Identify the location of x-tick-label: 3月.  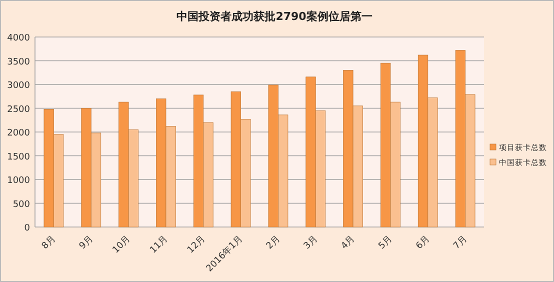
(311, 243).